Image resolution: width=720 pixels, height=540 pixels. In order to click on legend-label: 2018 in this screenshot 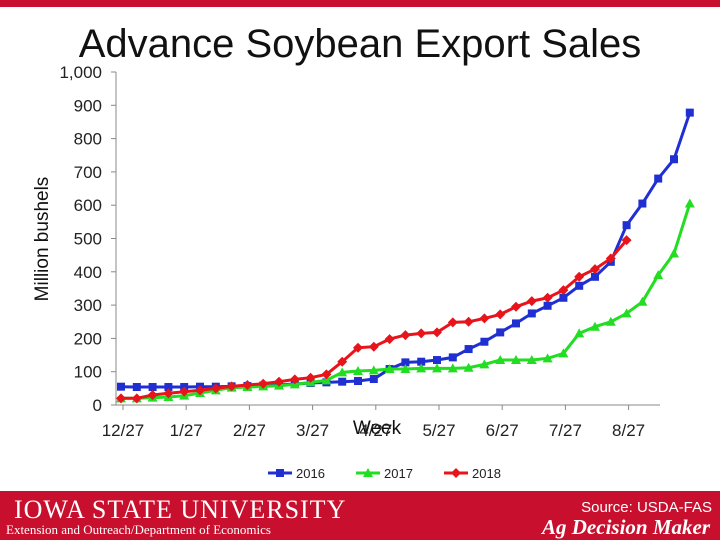, I will do `click(486, 473)`.